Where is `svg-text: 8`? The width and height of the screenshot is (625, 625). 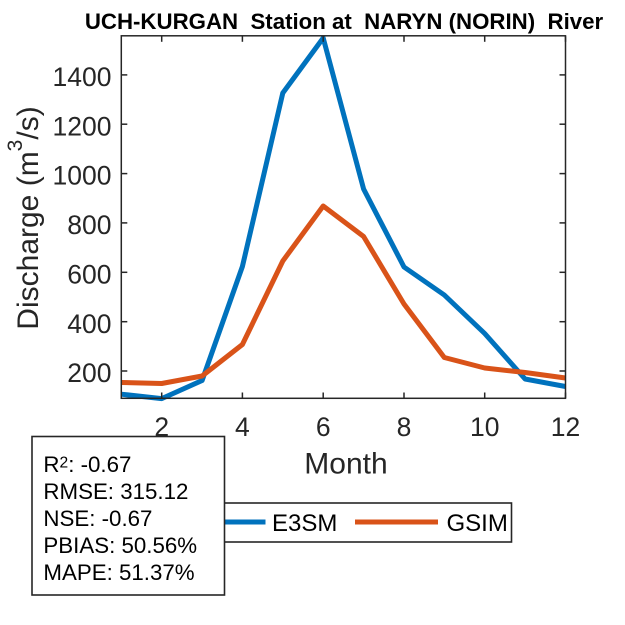
svg-text: 8 is located at coordinates (404, 427).